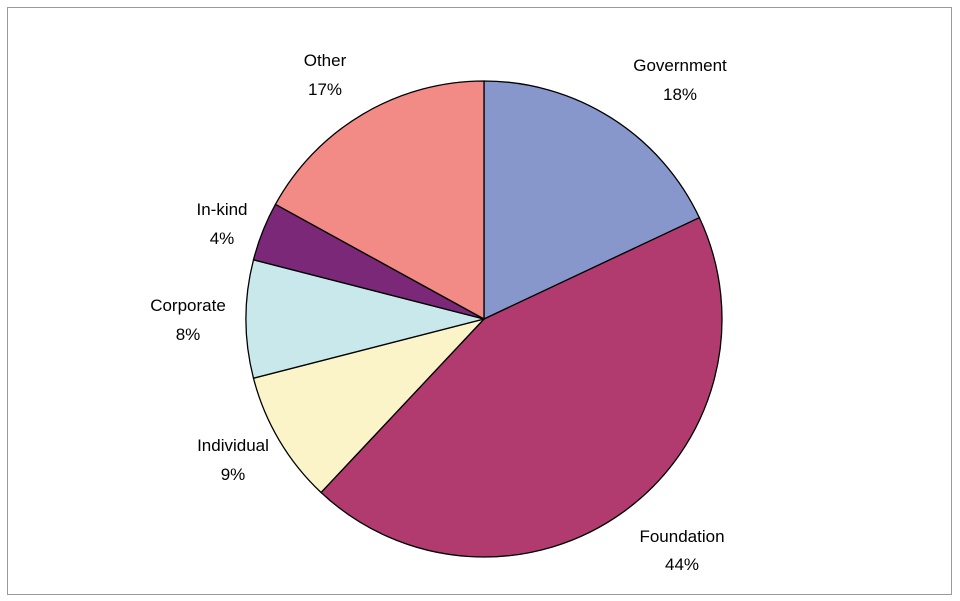 The width and height of the screenshot is (960, 601). What do you see at coordinates (680, 65) in the screenshot?
I see `label-government: Government` at bounding box center [680, 65].